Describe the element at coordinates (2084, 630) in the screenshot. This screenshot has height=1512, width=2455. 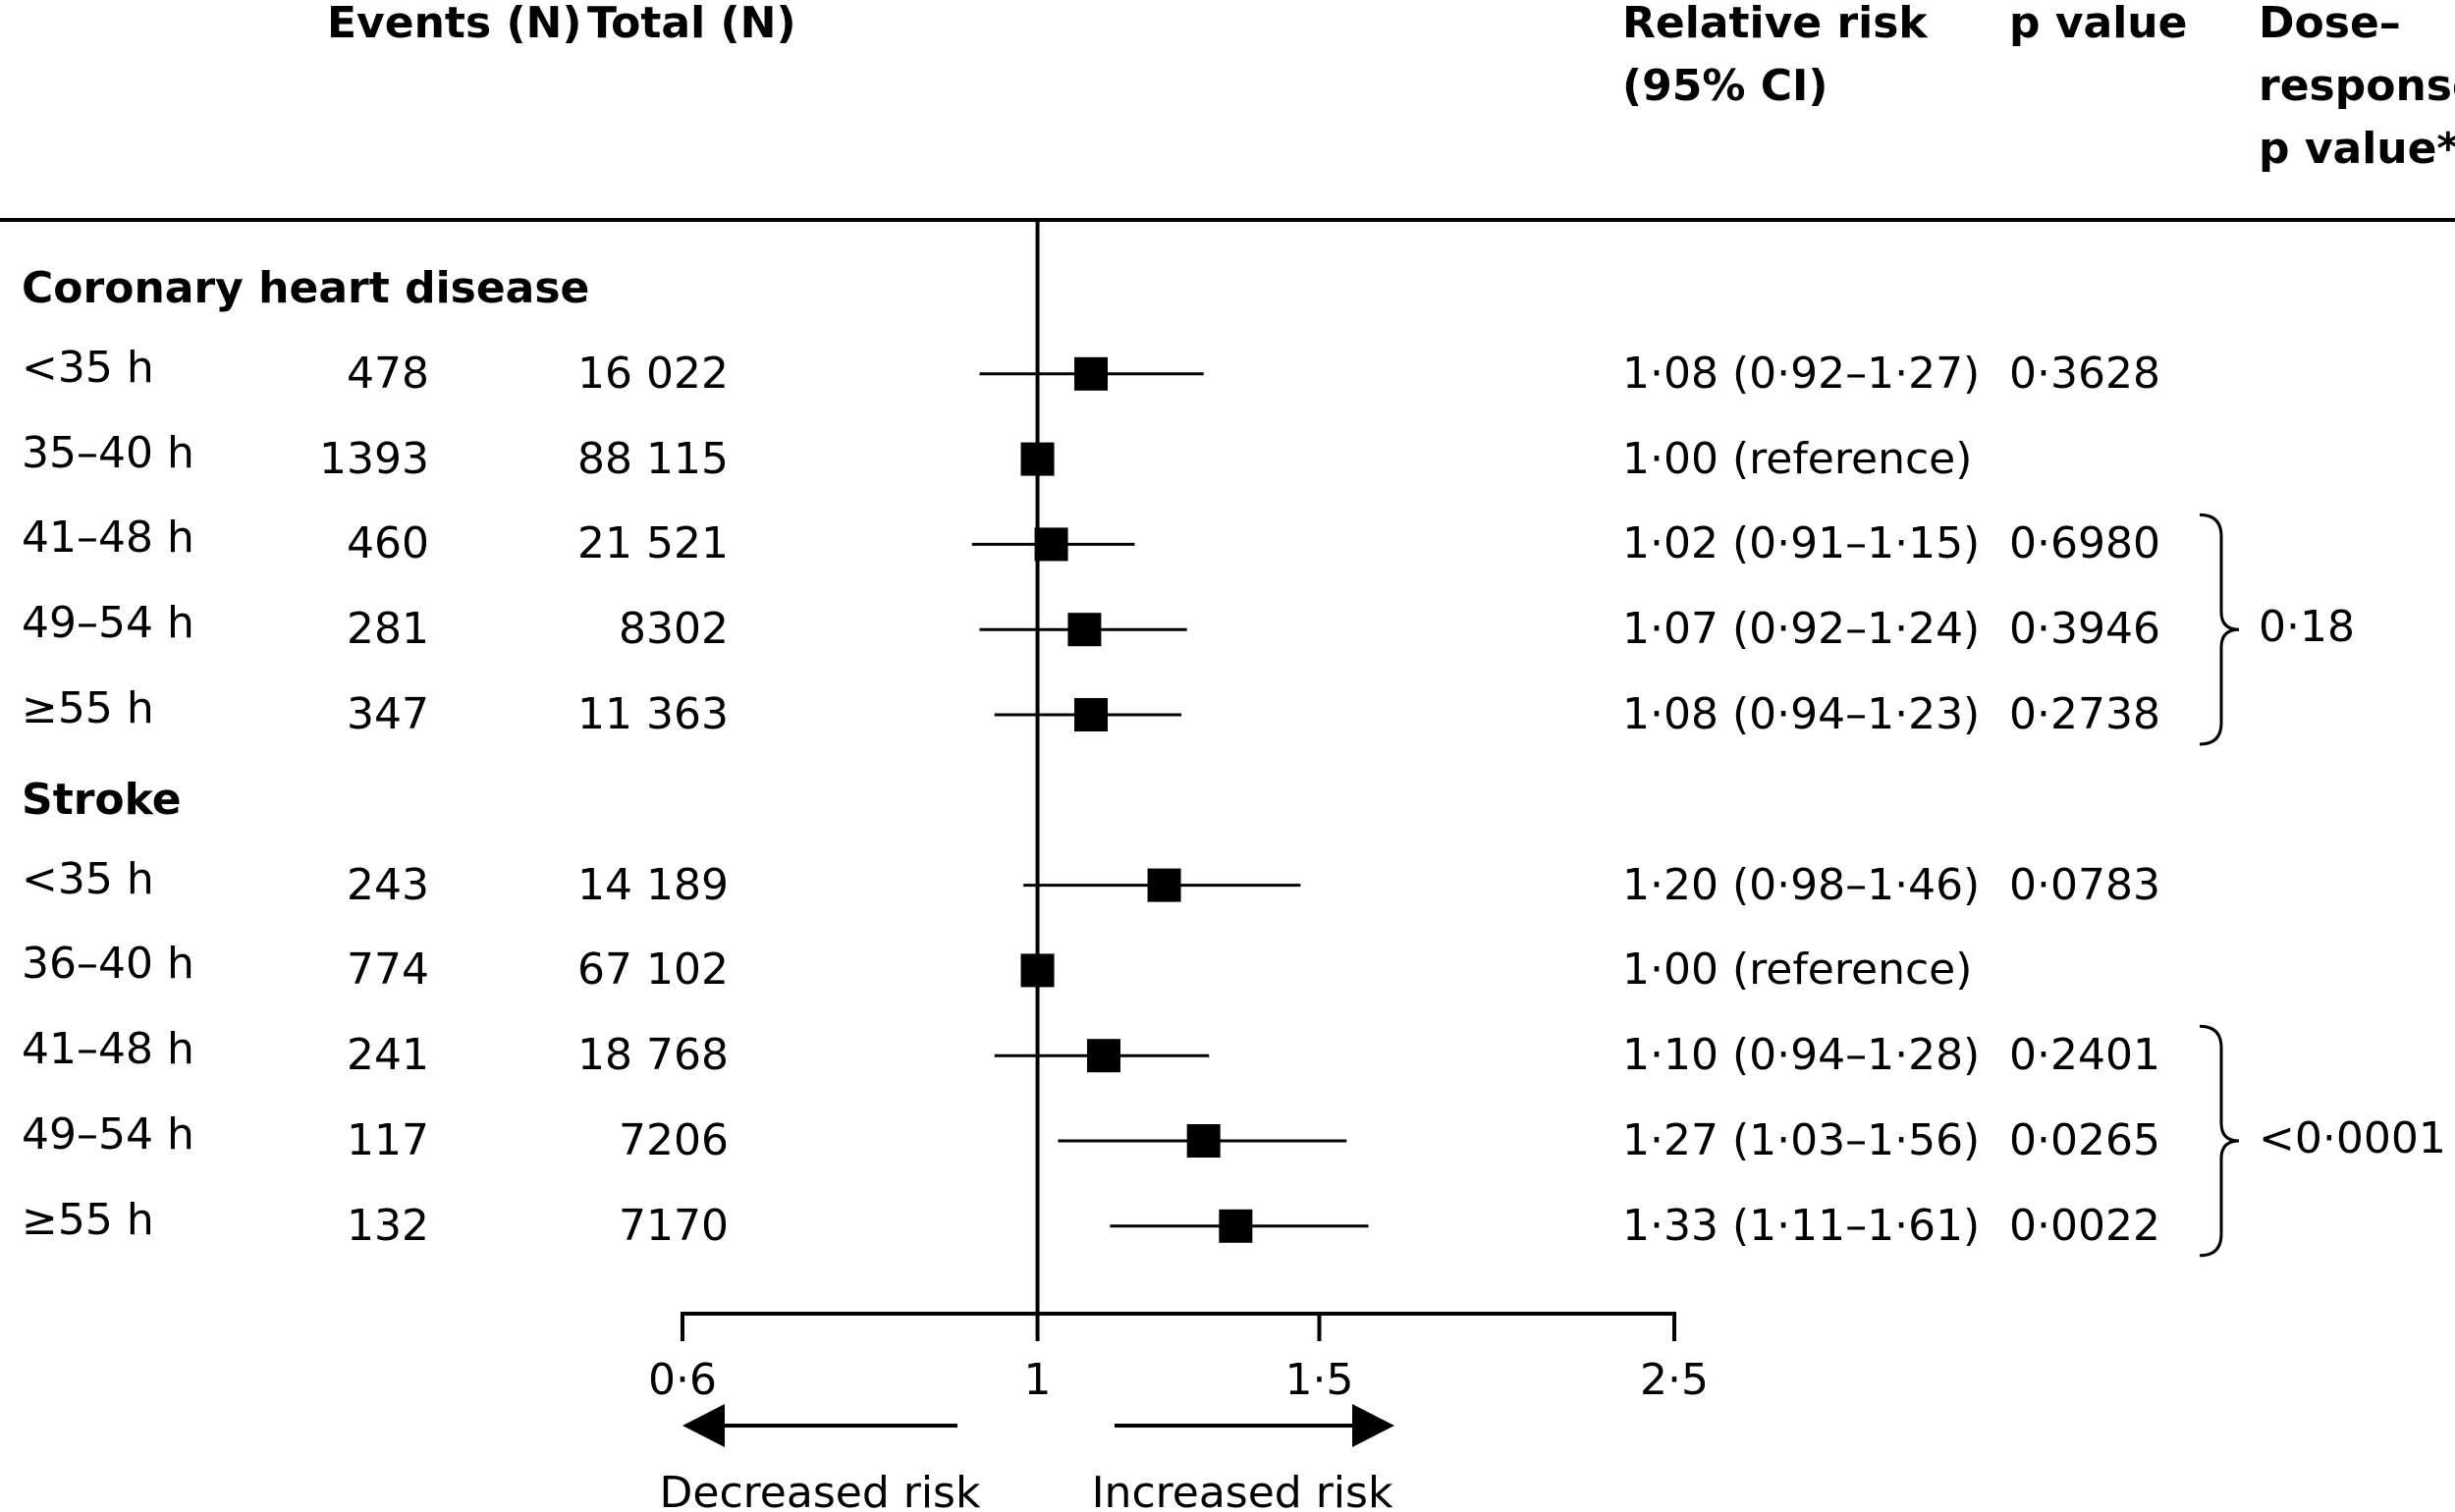
I see `p-value: 0·3946` at that location.